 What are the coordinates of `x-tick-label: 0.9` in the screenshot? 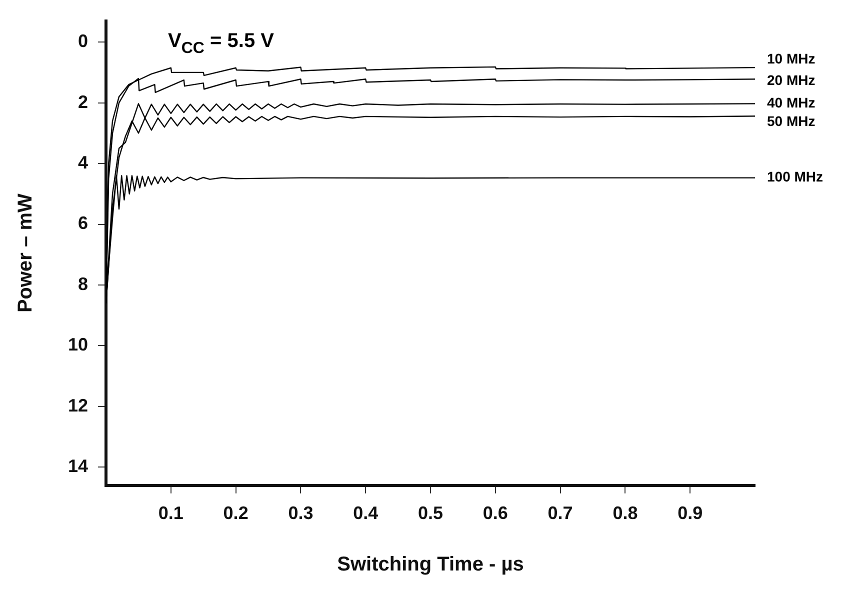 It's located at (690, 513).